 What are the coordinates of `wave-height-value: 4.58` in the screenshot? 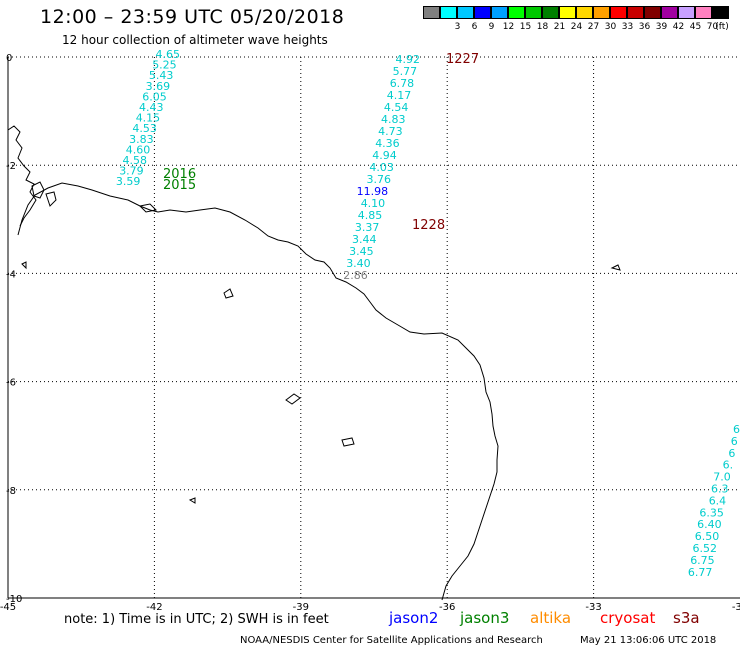 It's located at (135, 160).